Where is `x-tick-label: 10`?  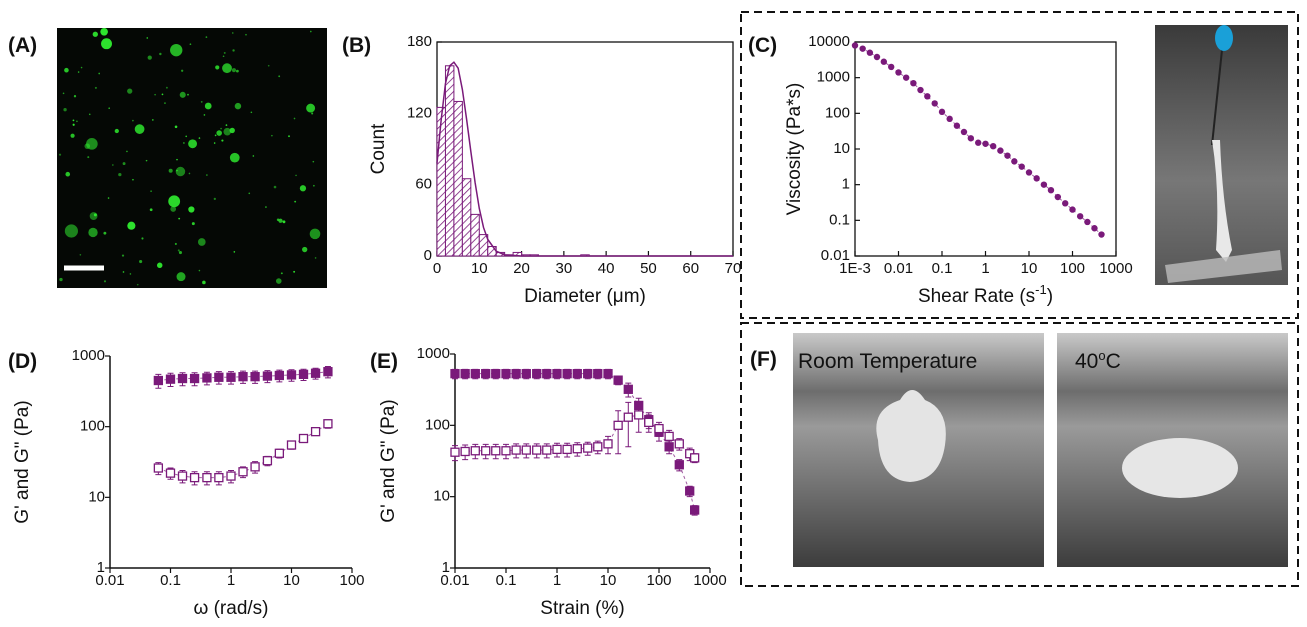
x-tick-label: 10 is located at coordinates (291, 580).